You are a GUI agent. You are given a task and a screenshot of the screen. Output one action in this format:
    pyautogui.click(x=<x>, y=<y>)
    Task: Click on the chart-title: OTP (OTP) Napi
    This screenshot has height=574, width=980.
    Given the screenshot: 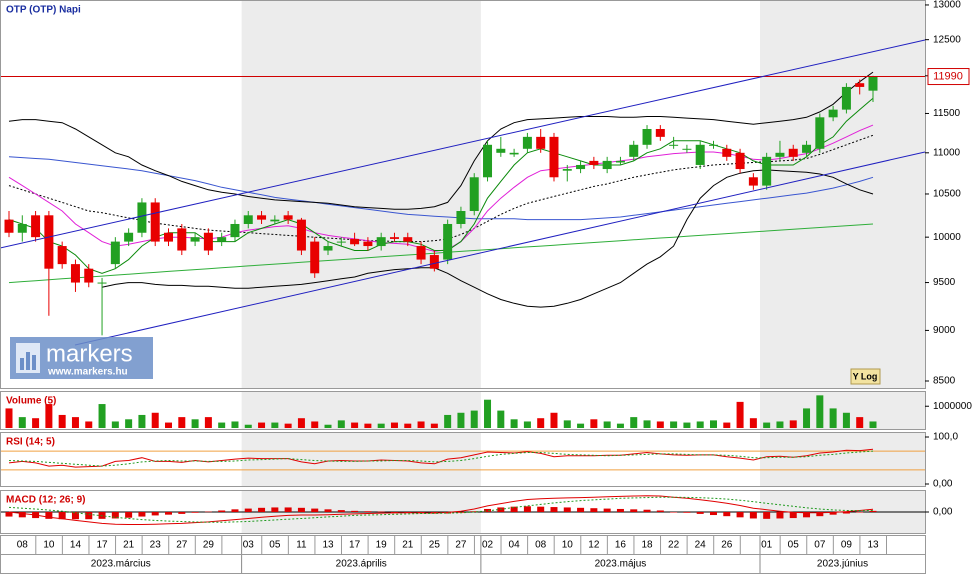 What is the action you would take?
    pyautogui.click(x=43, y=10)
    